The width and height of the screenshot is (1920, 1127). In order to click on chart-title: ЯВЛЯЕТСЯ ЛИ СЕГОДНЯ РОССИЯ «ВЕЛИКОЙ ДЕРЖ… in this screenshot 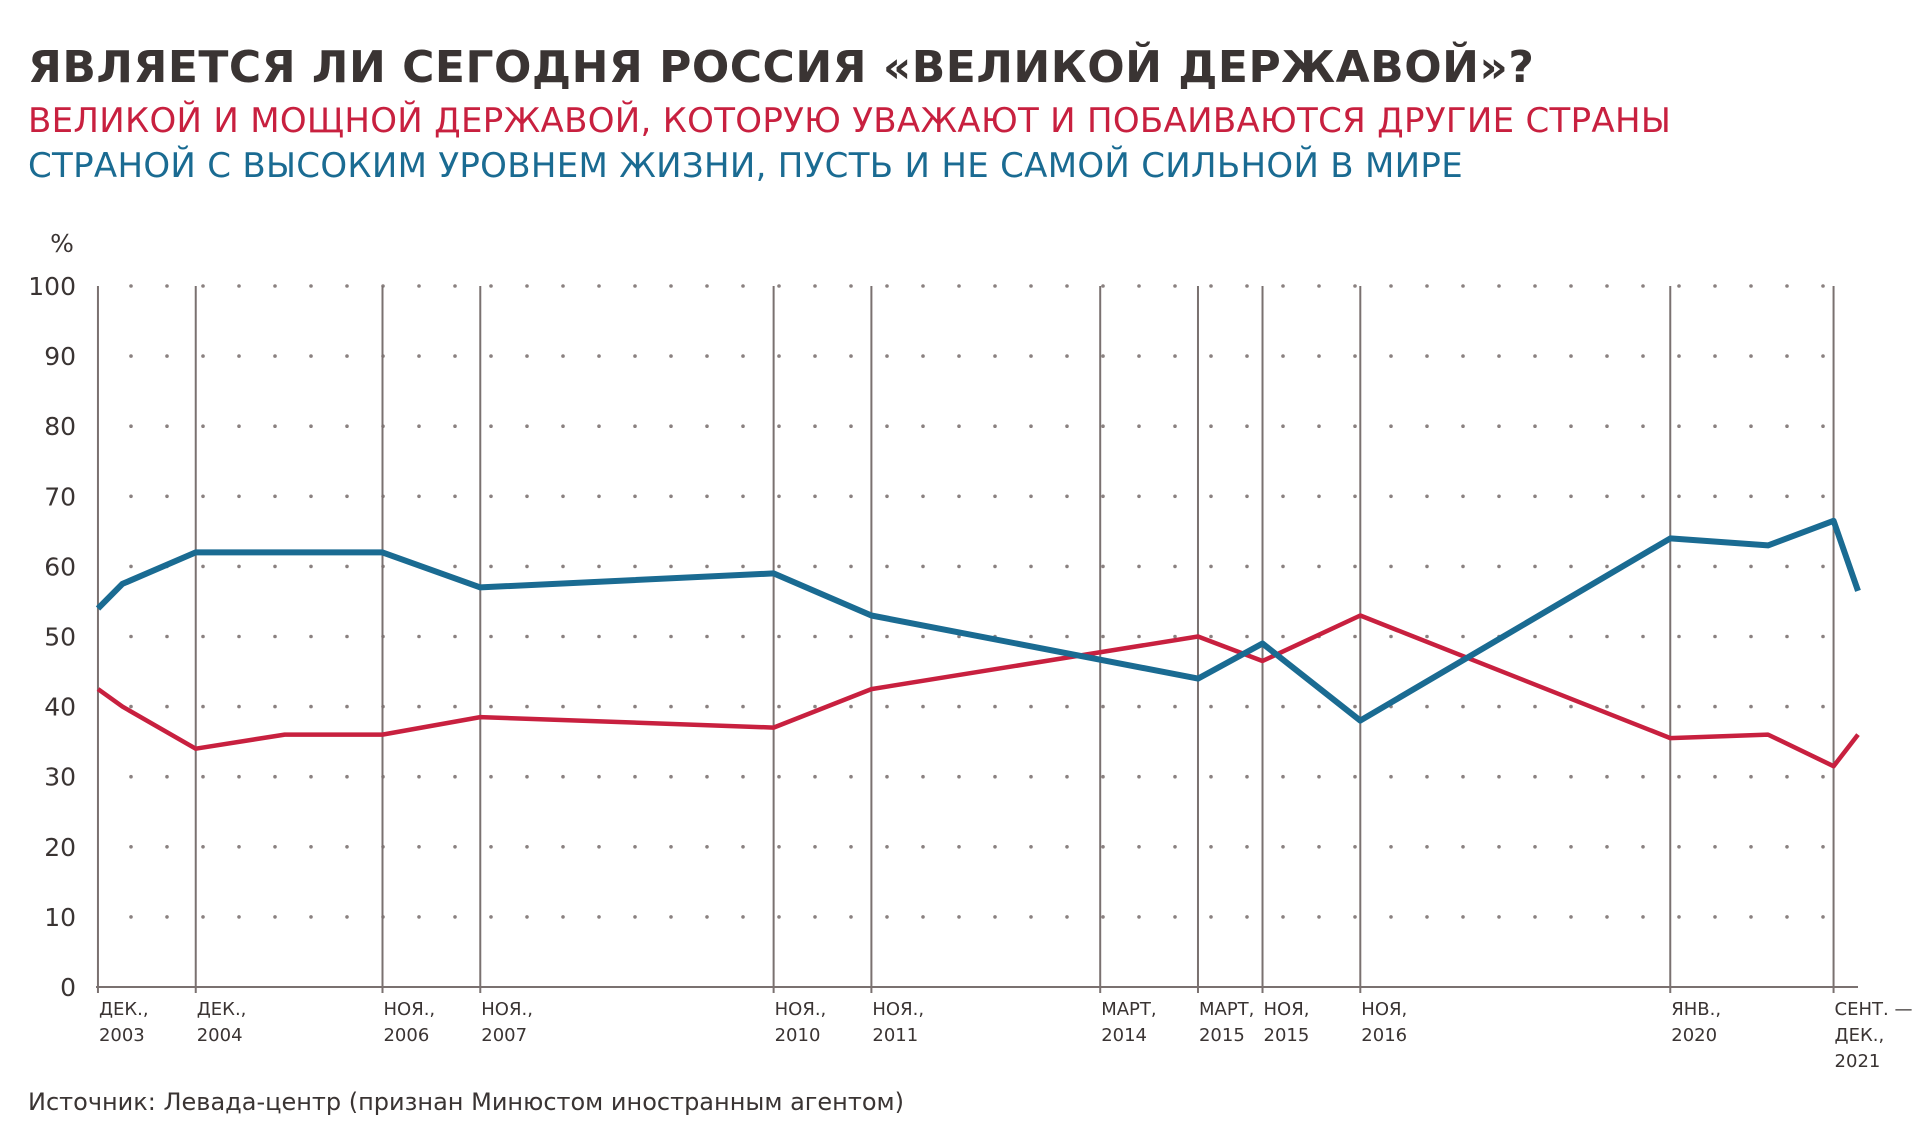, I will do `click(781, 67)`.